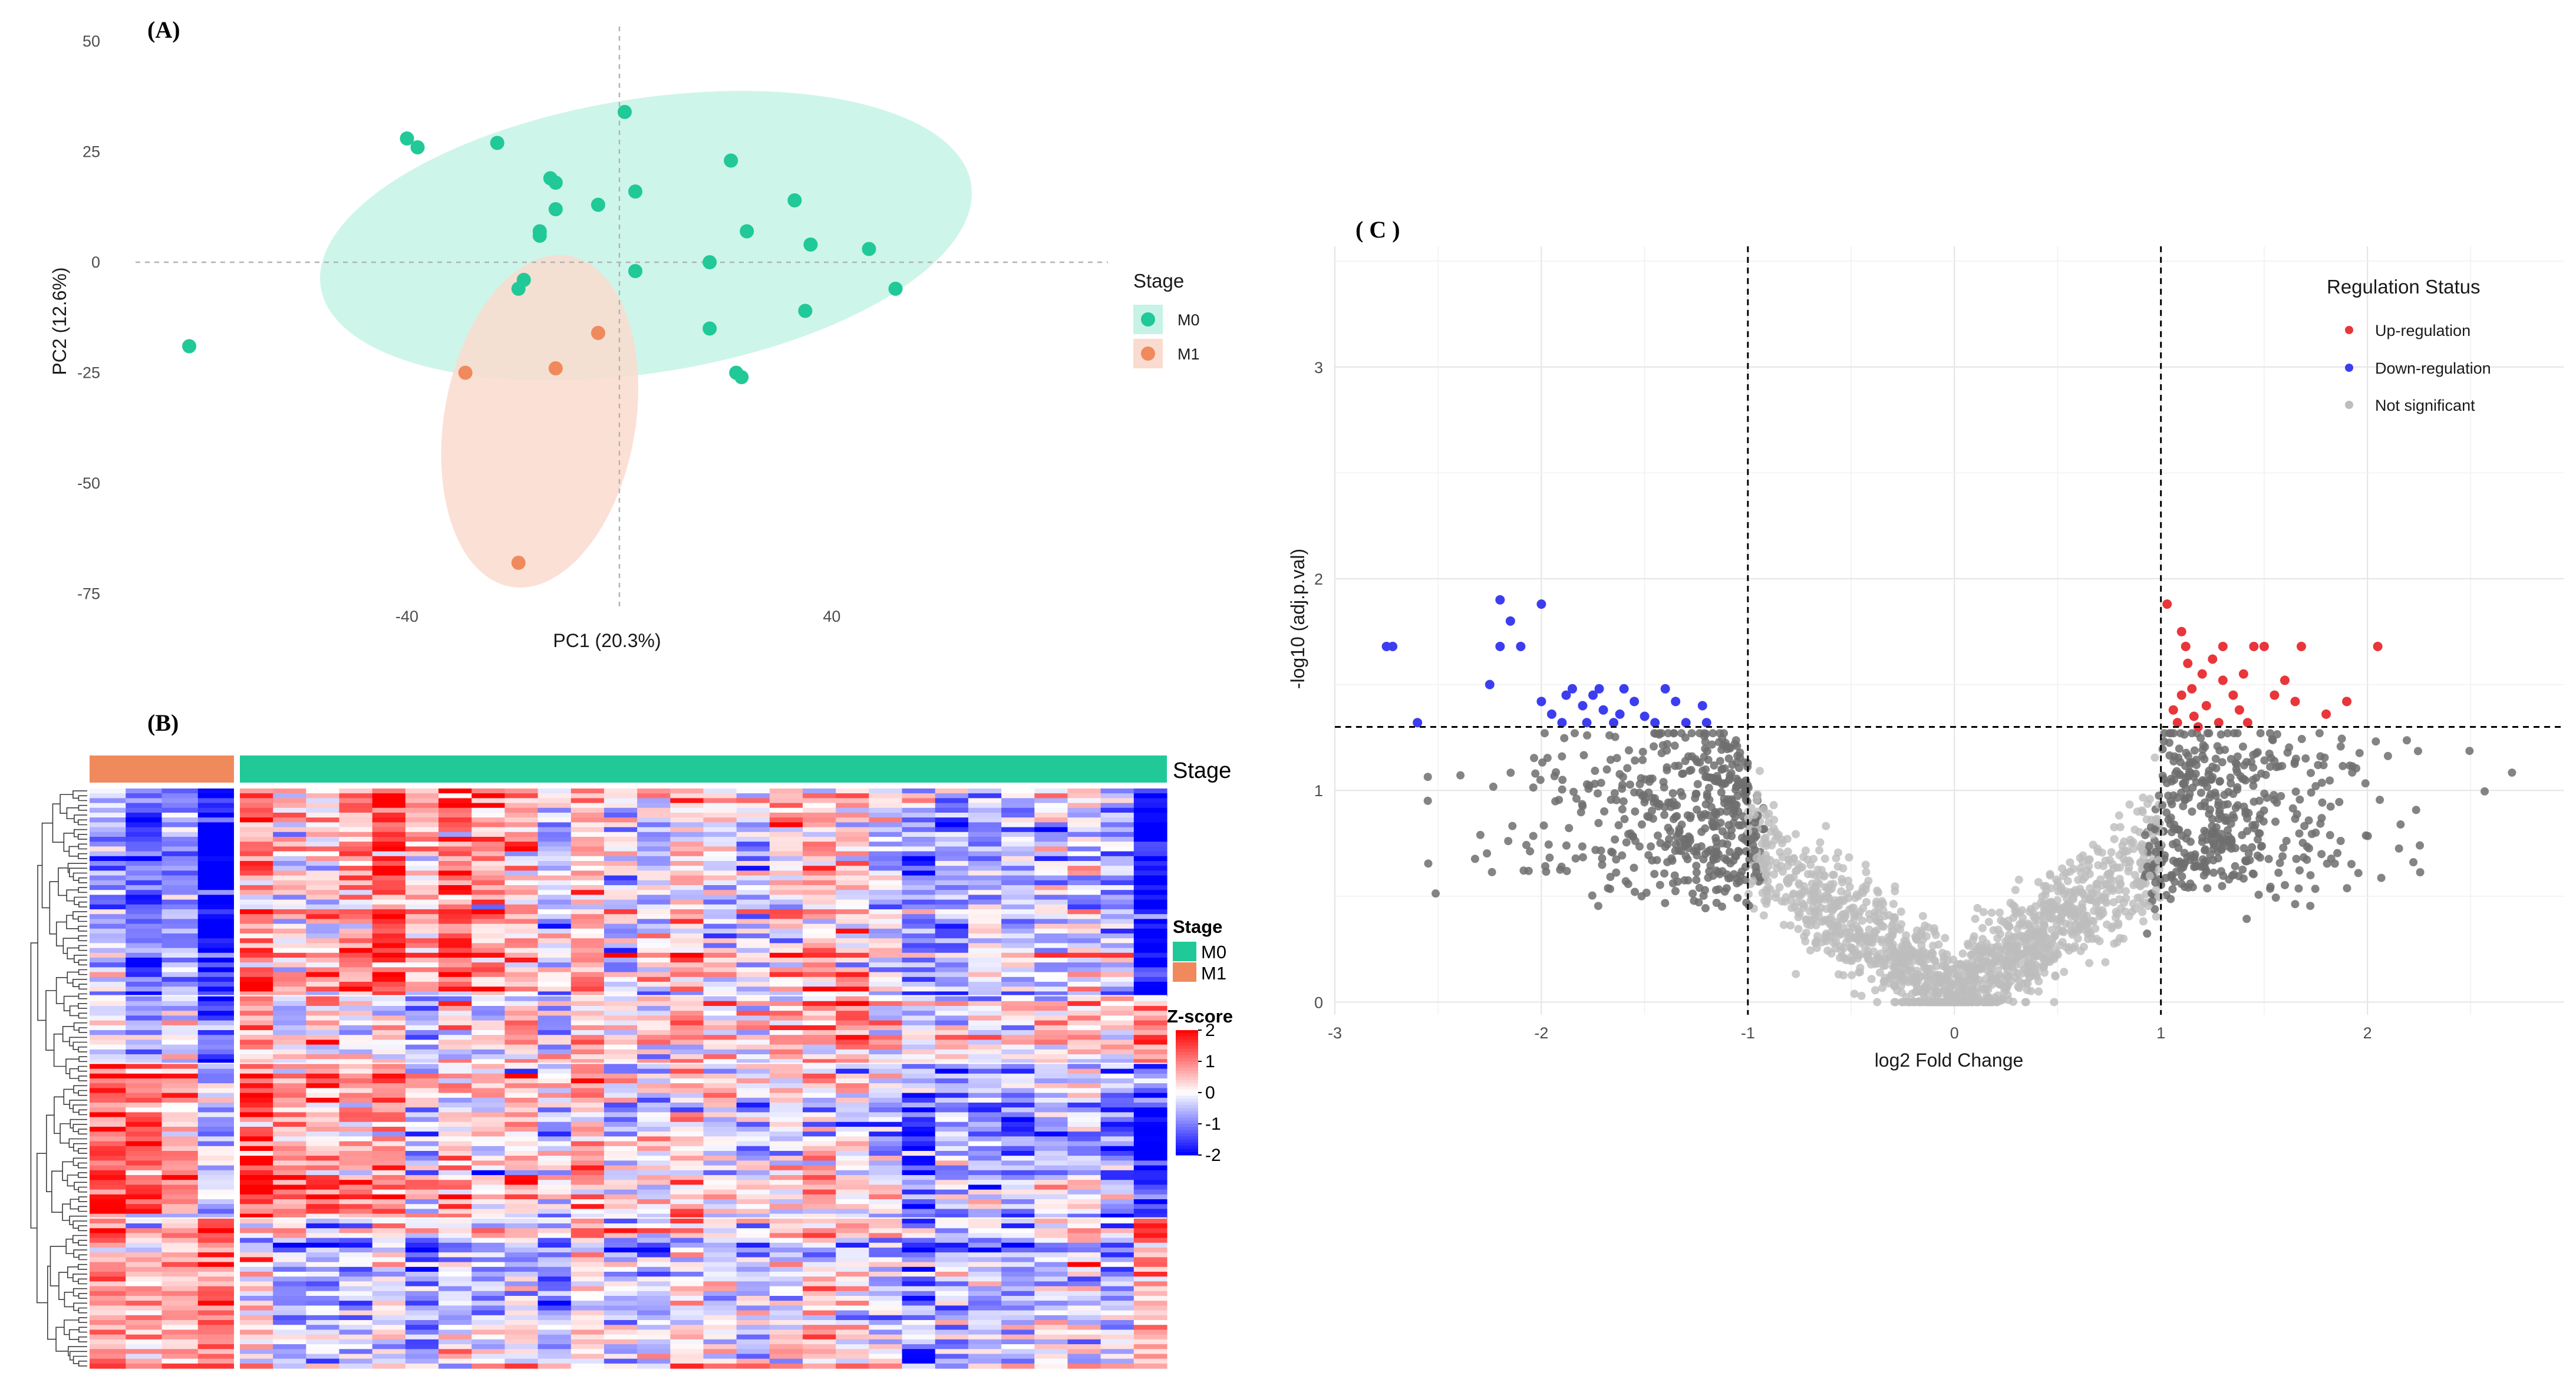 This screenshot has width=2576, height=1389. Describe the element at coordinates (92, 152) in the screenshot. I see `pca-y-tick-label: 25` at that location.